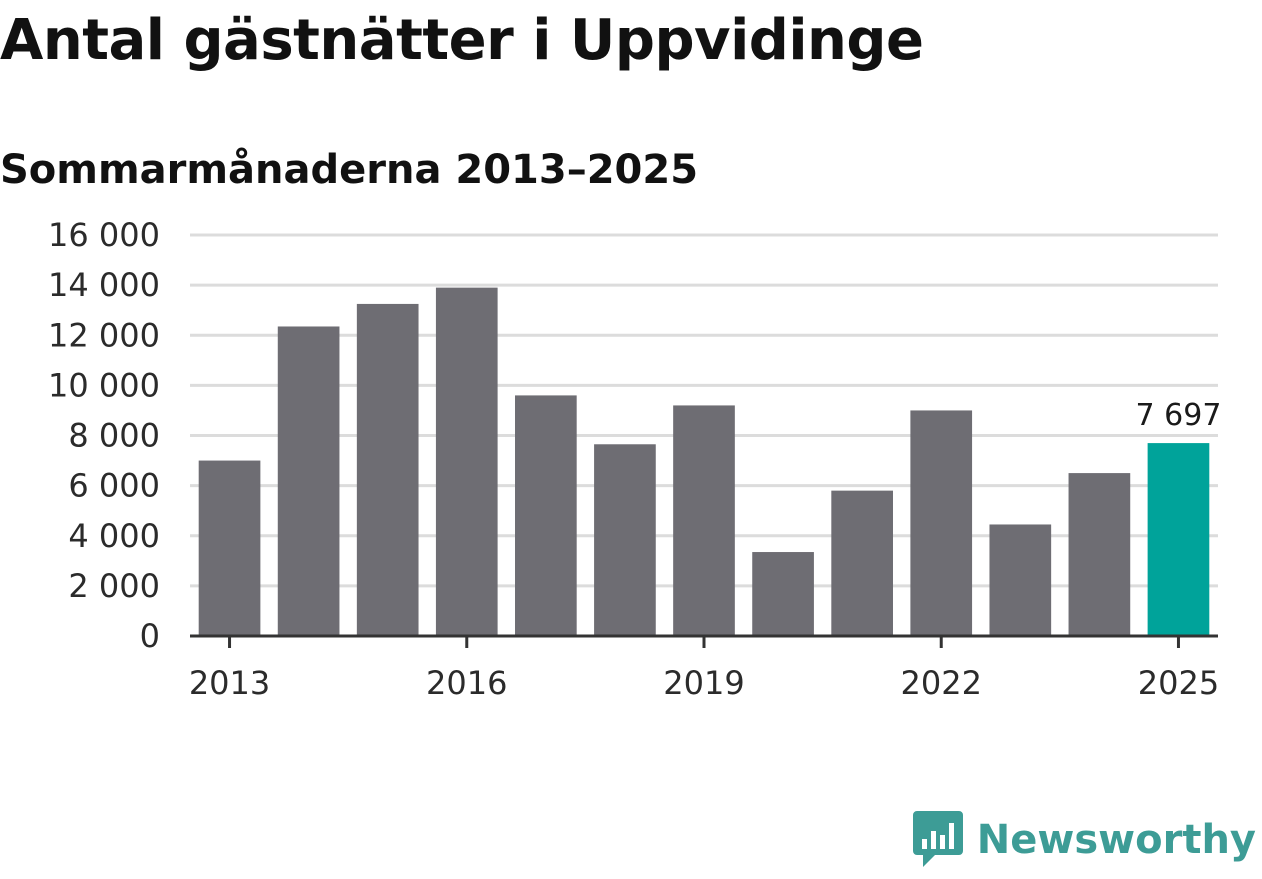 This screenshot has height=879, width=1262. I want to click on x-axis: 2013 2016 2019 2022 2025, so click(704, 668).